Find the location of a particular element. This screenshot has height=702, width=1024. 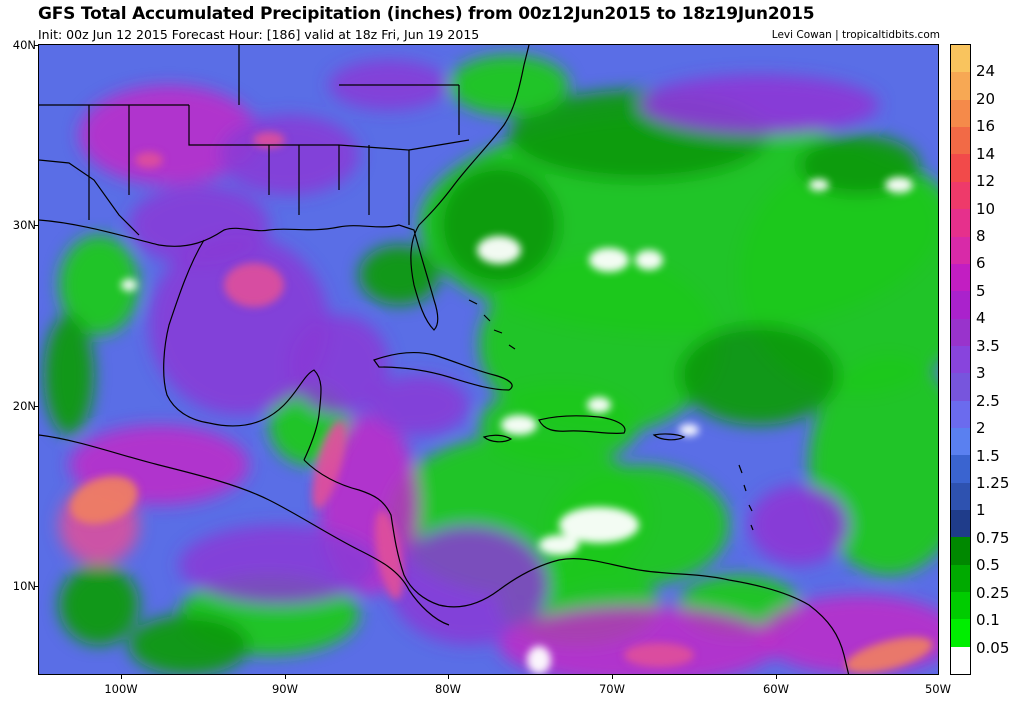

lon-label-90w: 90W is located at coordinates (285, 689).